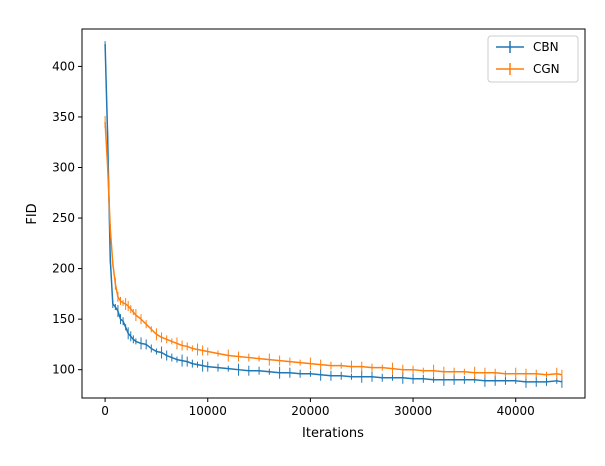  Describe the element at coordinates (63, 168) in the screenshot. I see `y-tick-label: 300` at that location.